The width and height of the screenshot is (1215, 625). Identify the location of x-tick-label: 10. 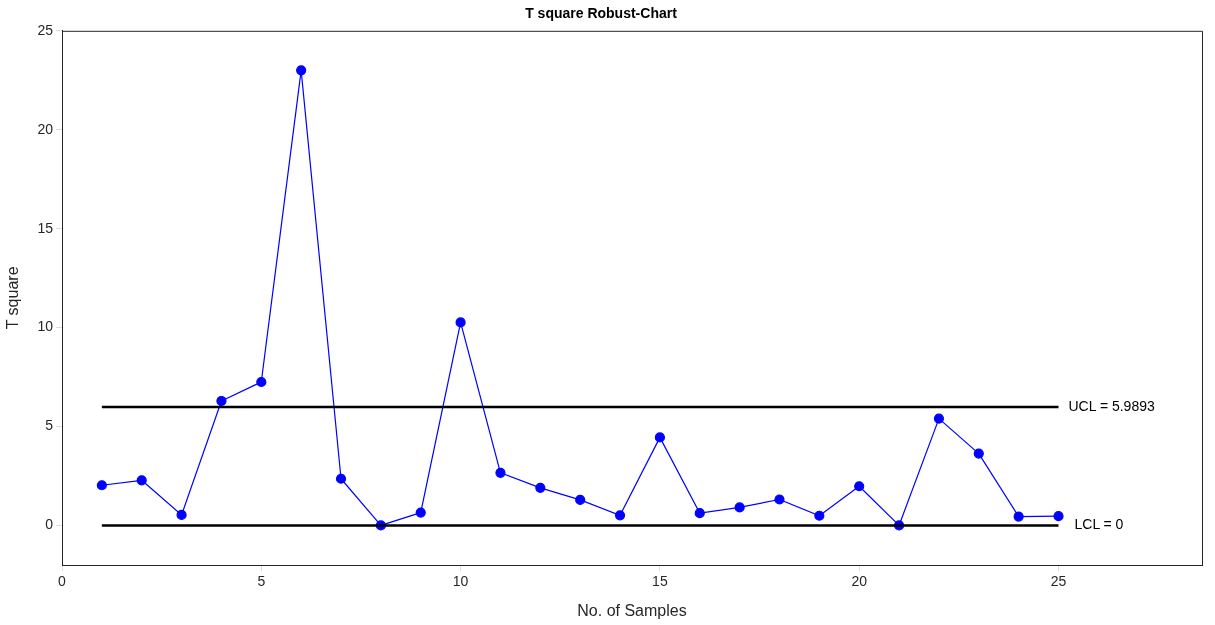
(460, 581).